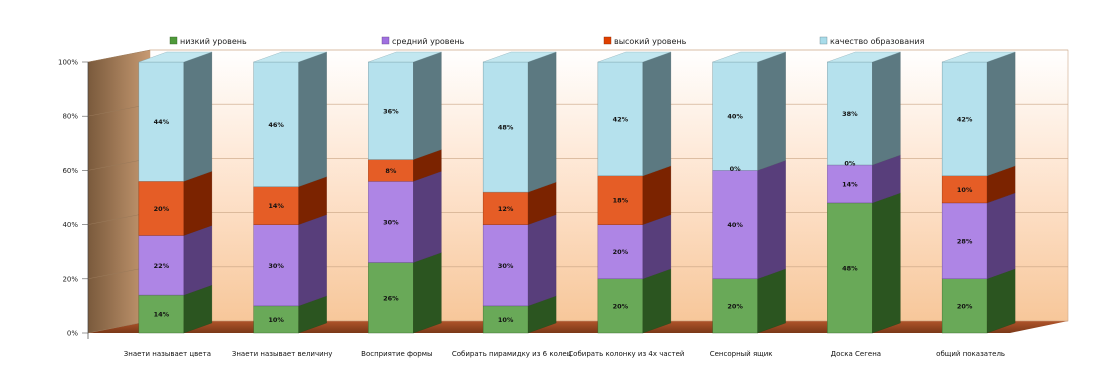 The image size is (1093, 365). Describe the element at coordinates (650, 41) in the screenshot. I see `legend-label: высокий уровень` at that location.